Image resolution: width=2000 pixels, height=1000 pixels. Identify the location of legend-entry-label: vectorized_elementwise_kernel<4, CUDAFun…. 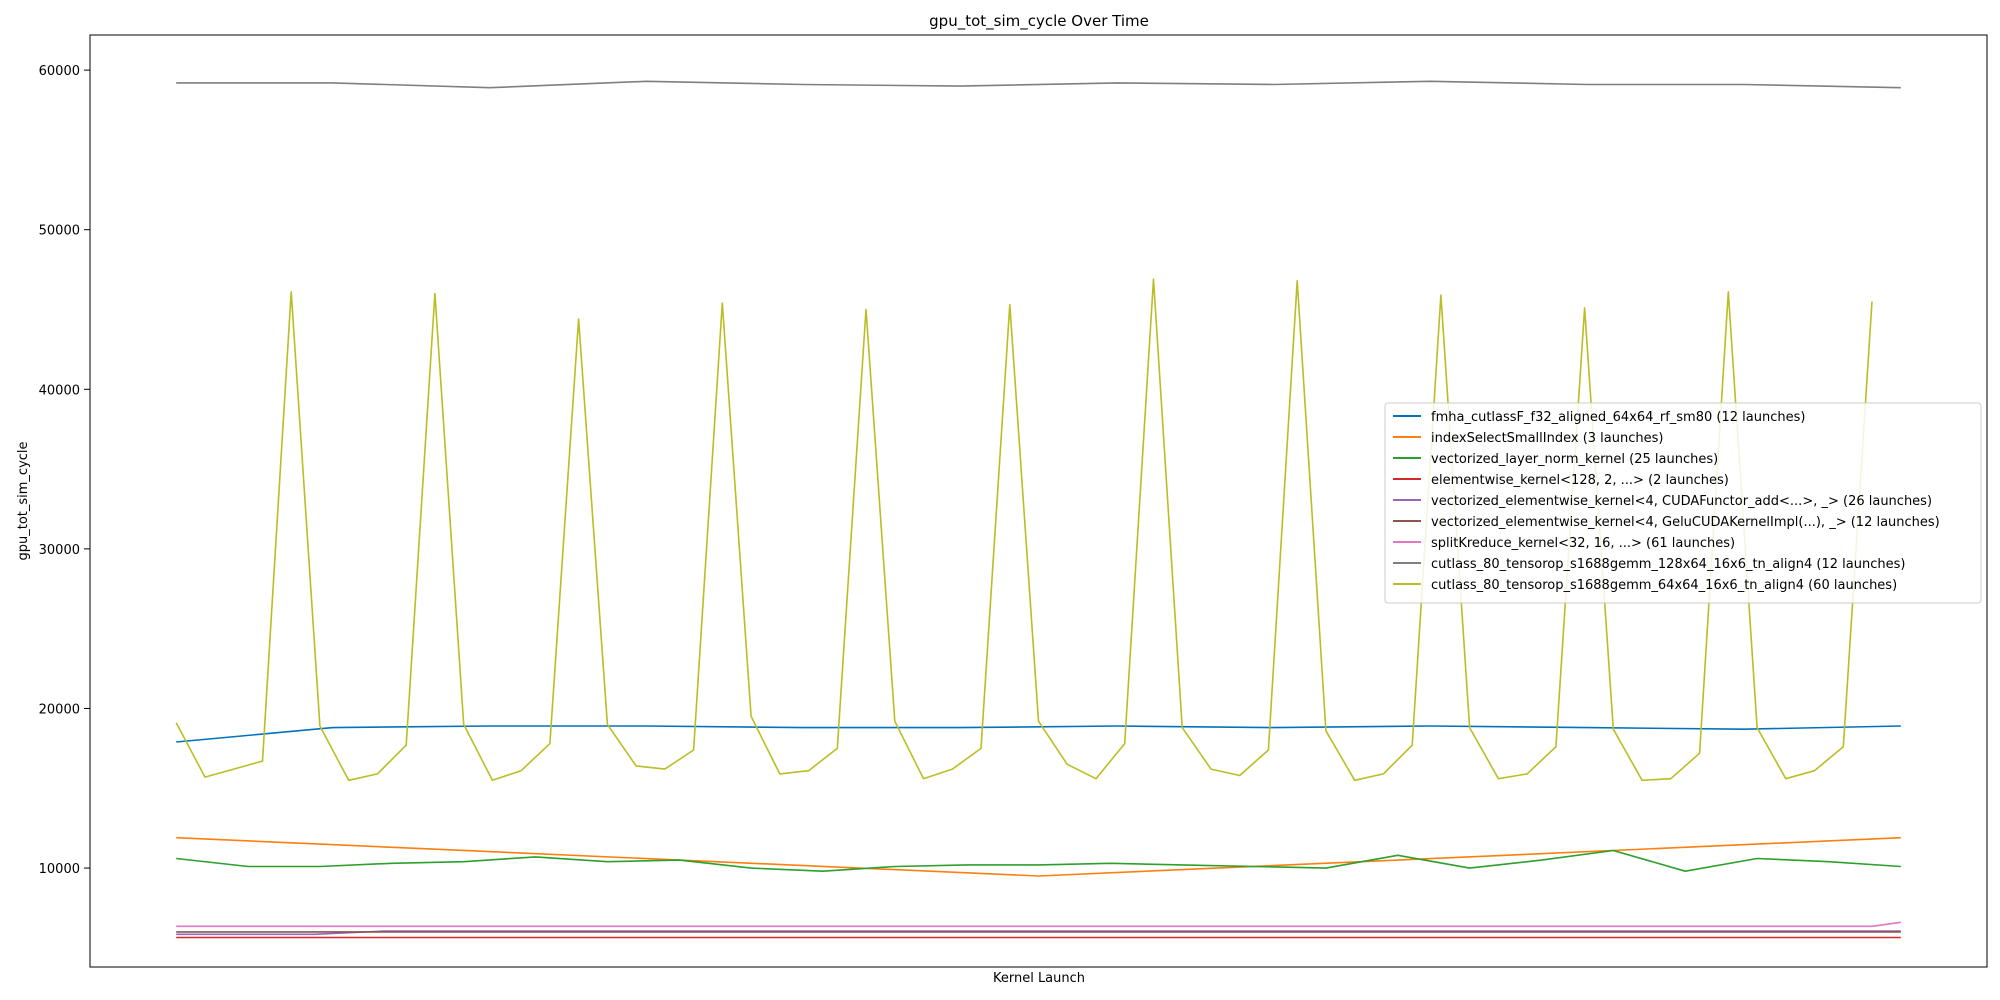
(1681, 501).